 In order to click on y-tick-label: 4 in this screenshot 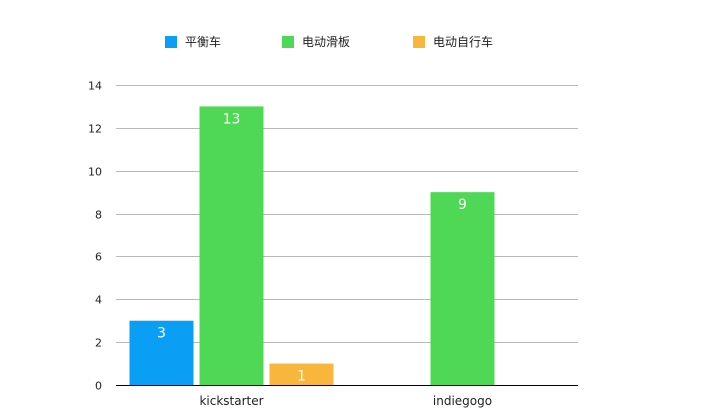, I will do `click(98, 300)`.